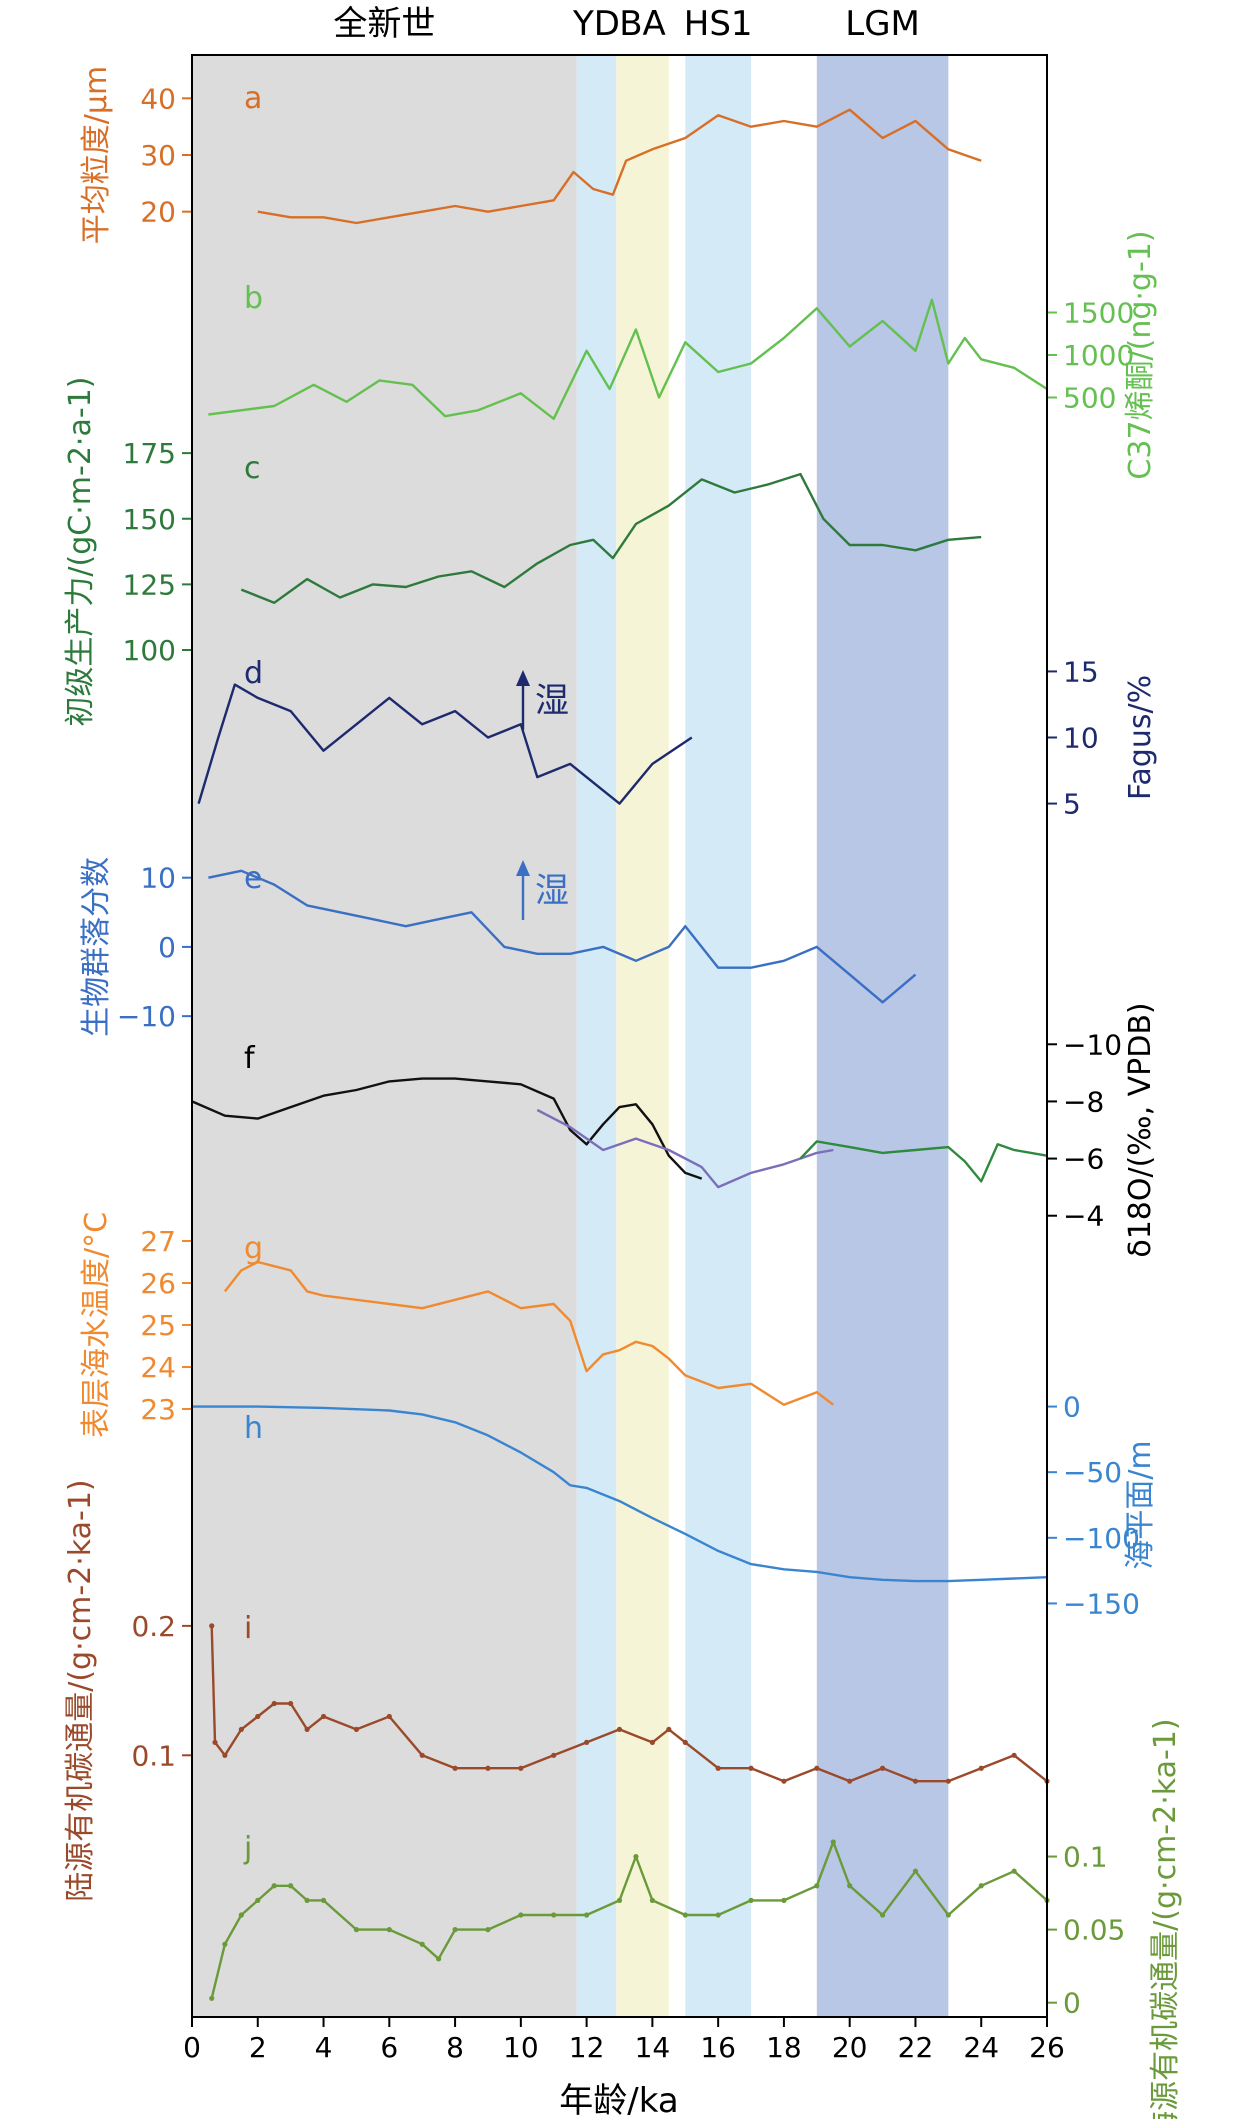 This screenshot has height=2119, width=1259. I want to click on wet-label-e: 湿, so click(552, 891).